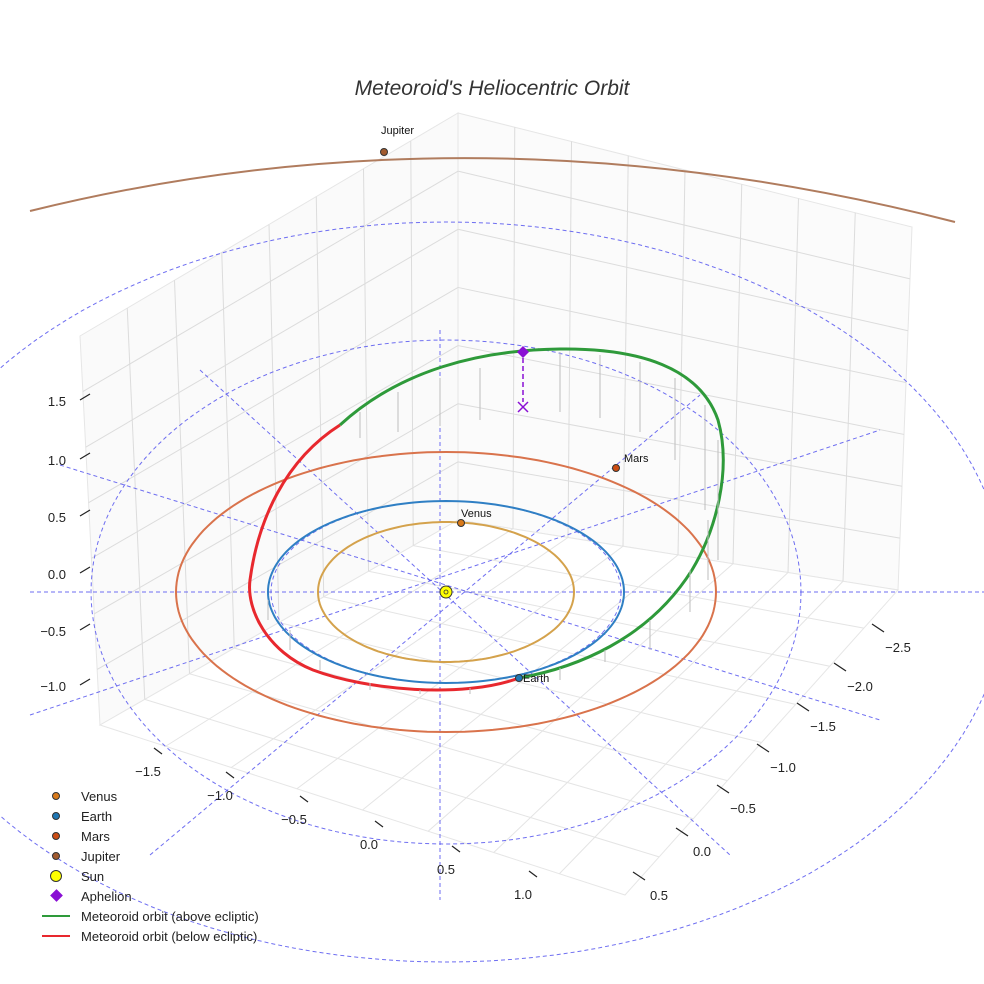 The image size is (984, 984). What do you see at coordinates (56, 816) in the screenshot?
I see `earth-marker-icon` at bounding box center [56, 816].